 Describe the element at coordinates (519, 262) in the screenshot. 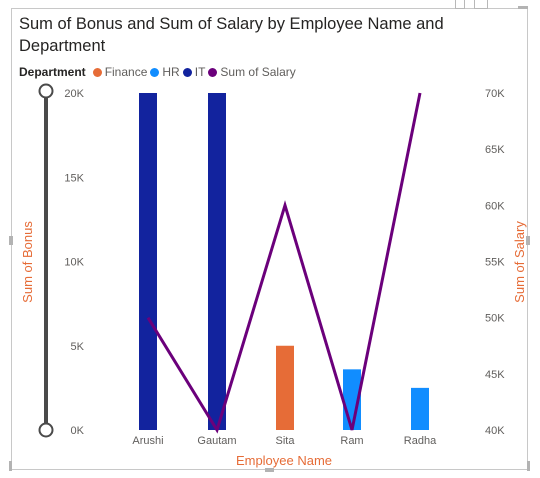

I see `y2-axis-title: Sum of Salary` at that location.